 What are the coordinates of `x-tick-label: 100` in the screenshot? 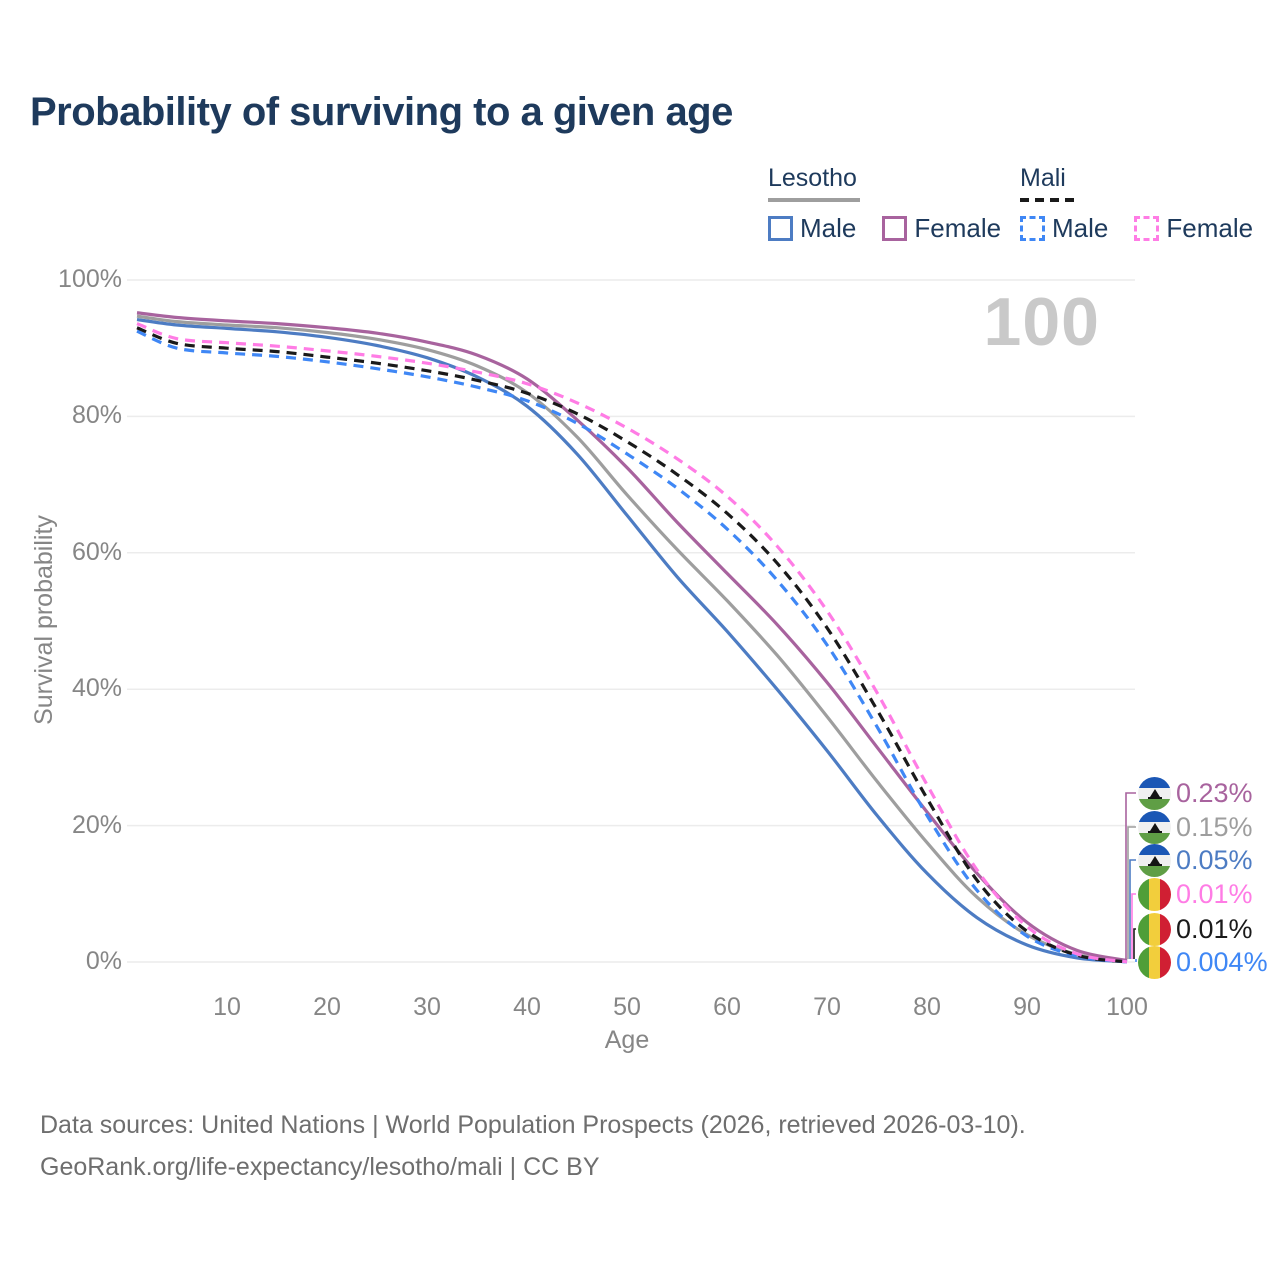 It's located at (1127, 1007).